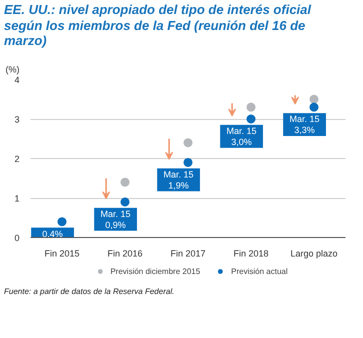  Describe the element at coordinates (259, 271) in the screenshot. I see `legend-label: Previsión actual` at that location.